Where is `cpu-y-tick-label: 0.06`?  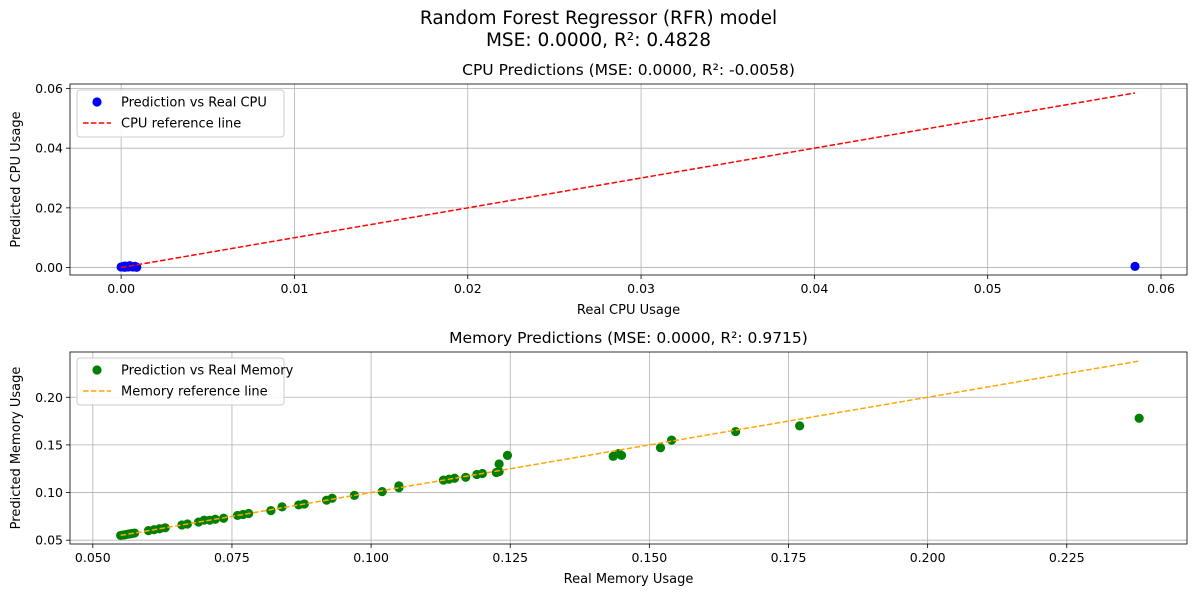 cpu-y-tick-label: 0.06 is located at coordinates (49, 88).